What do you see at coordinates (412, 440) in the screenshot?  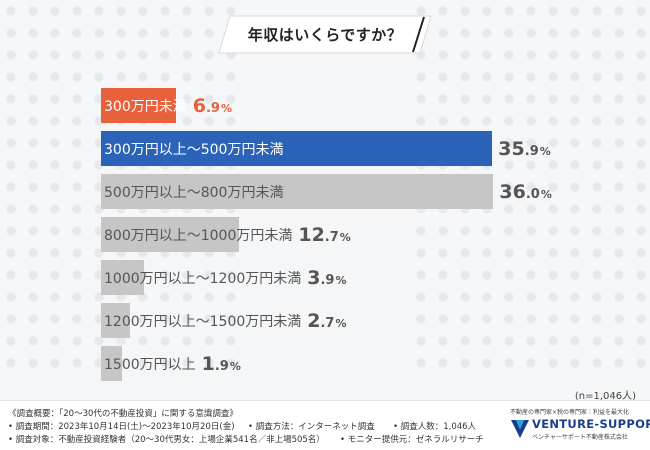 I see `monitor-provider: • モニター提供元：ゼネラルリサーチ` at bounding box center [412, 440].